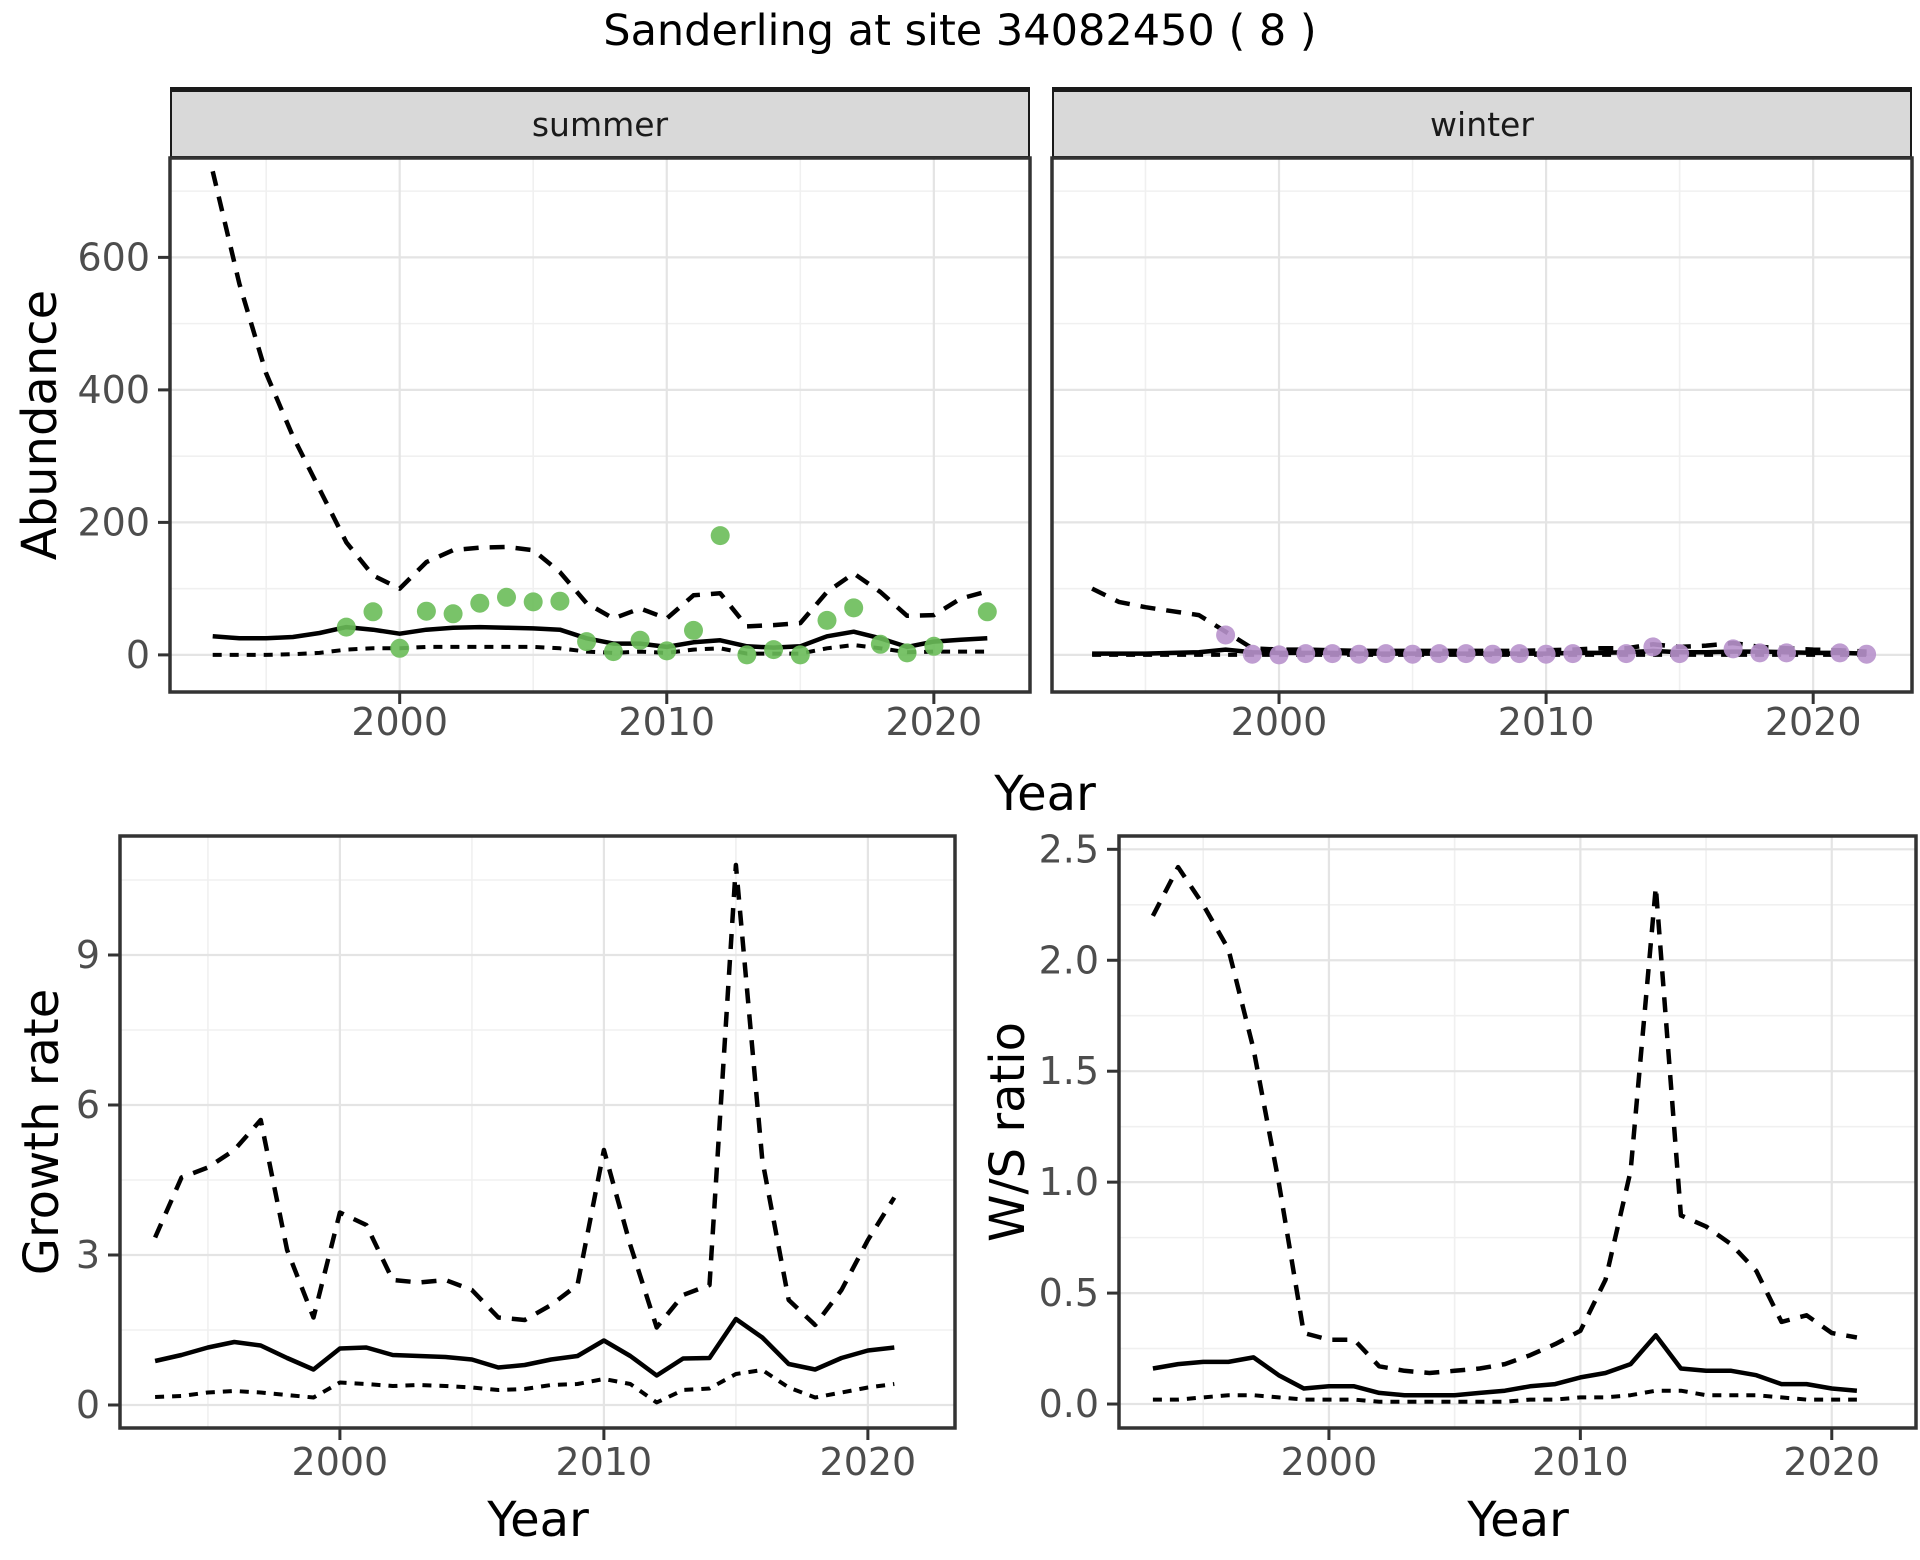 This screenshot has height=1560, width=1920. What do you see at coordinates (40, 425) in the screenshot?
I see `y-axis-title-abundance: Abundance` at bounding box center [40, 425].